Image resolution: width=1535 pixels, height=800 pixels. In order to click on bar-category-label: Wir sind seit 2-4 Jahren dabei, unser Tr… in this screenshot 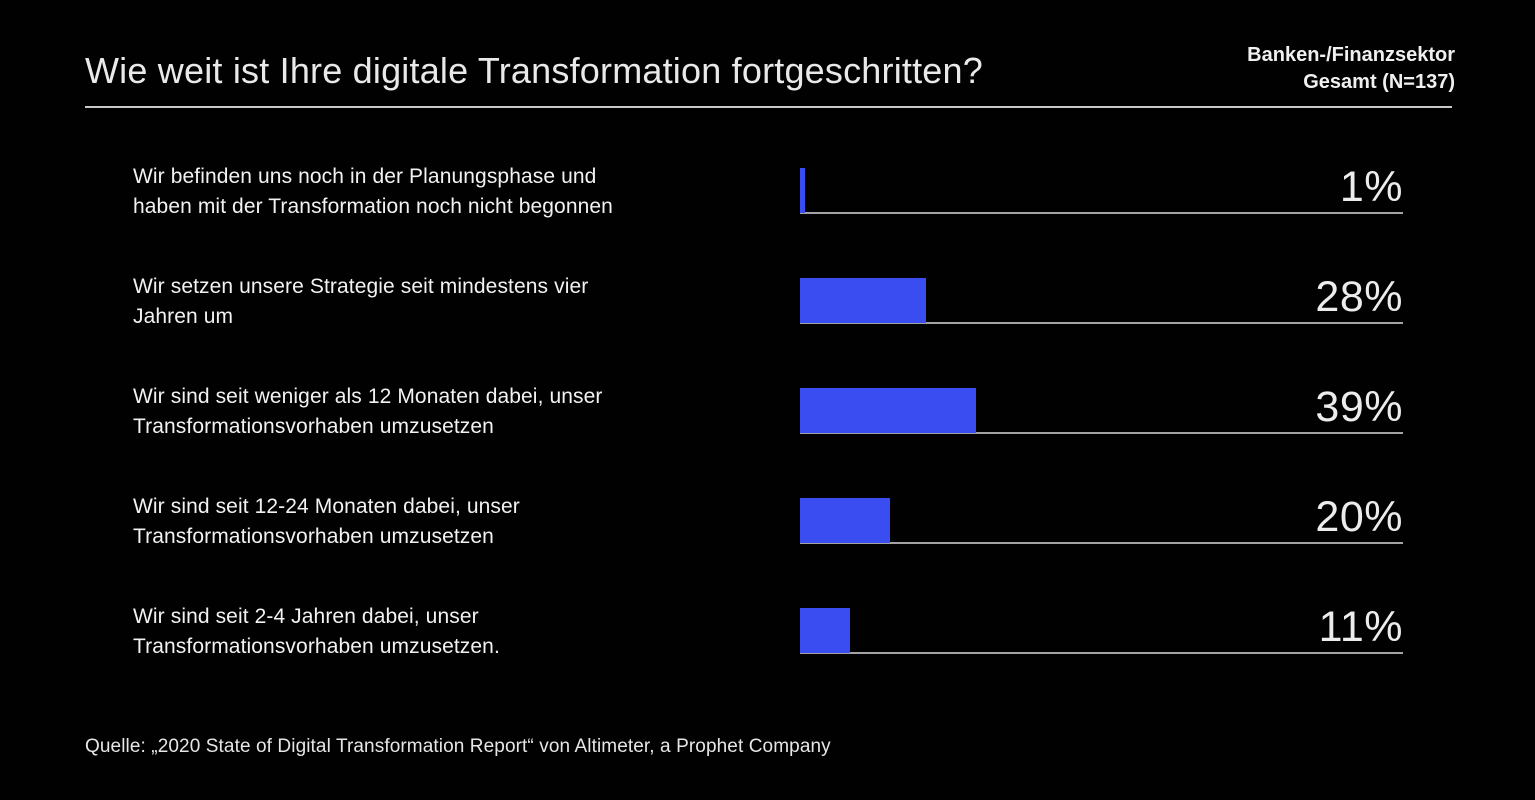, I will do `click(316, 631)`.